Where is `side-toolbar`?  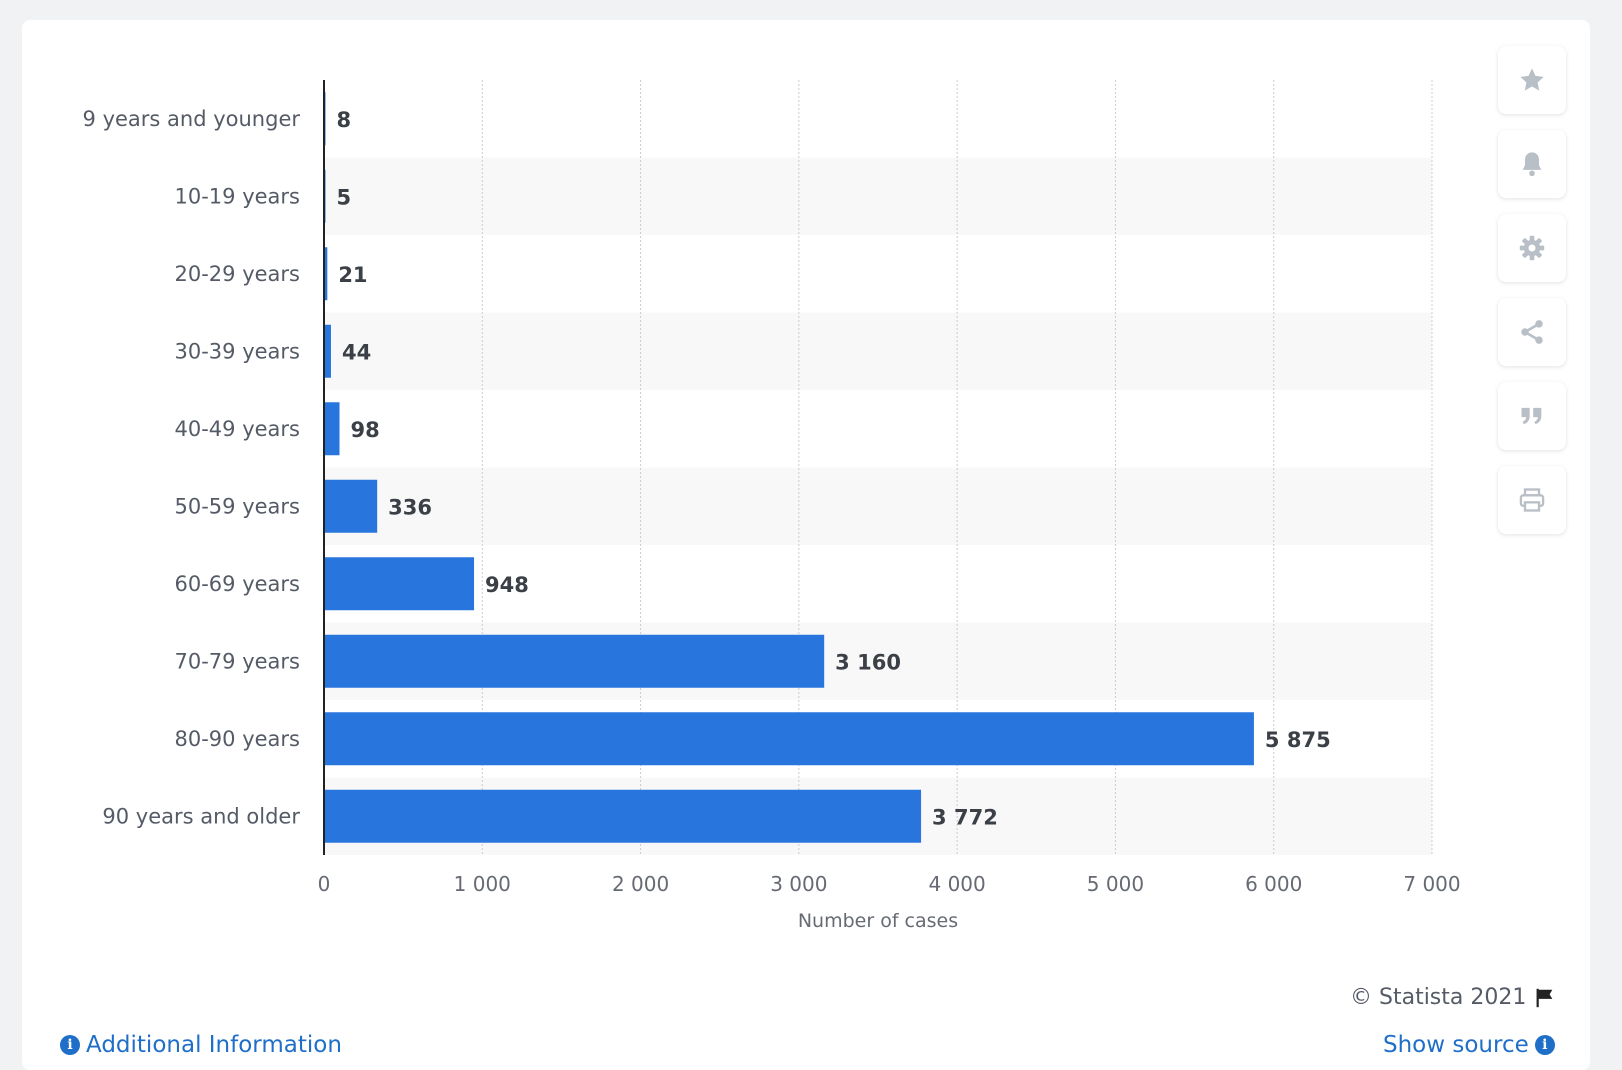 side-toolbar is located at coordinates (1532, 298).